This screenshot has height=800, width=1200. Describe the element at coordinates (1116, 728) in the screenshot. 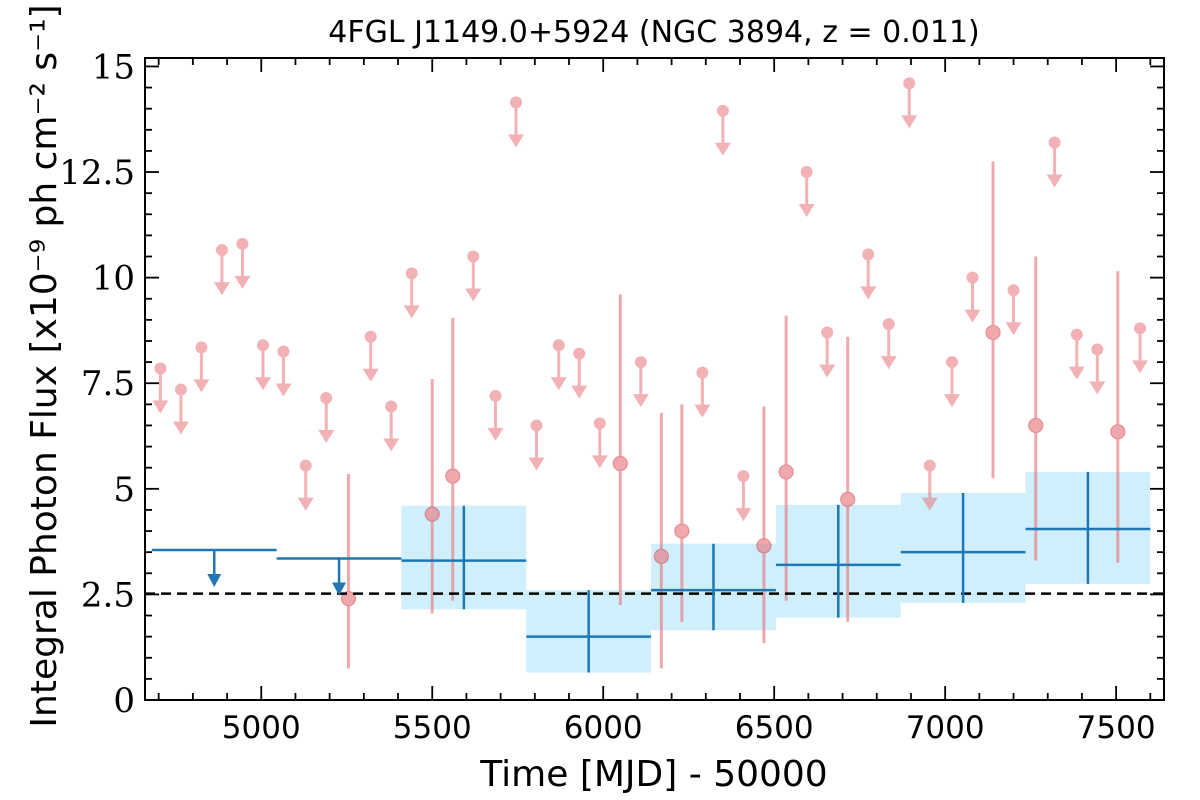

I see `x-tick-label: 7500` at that location.